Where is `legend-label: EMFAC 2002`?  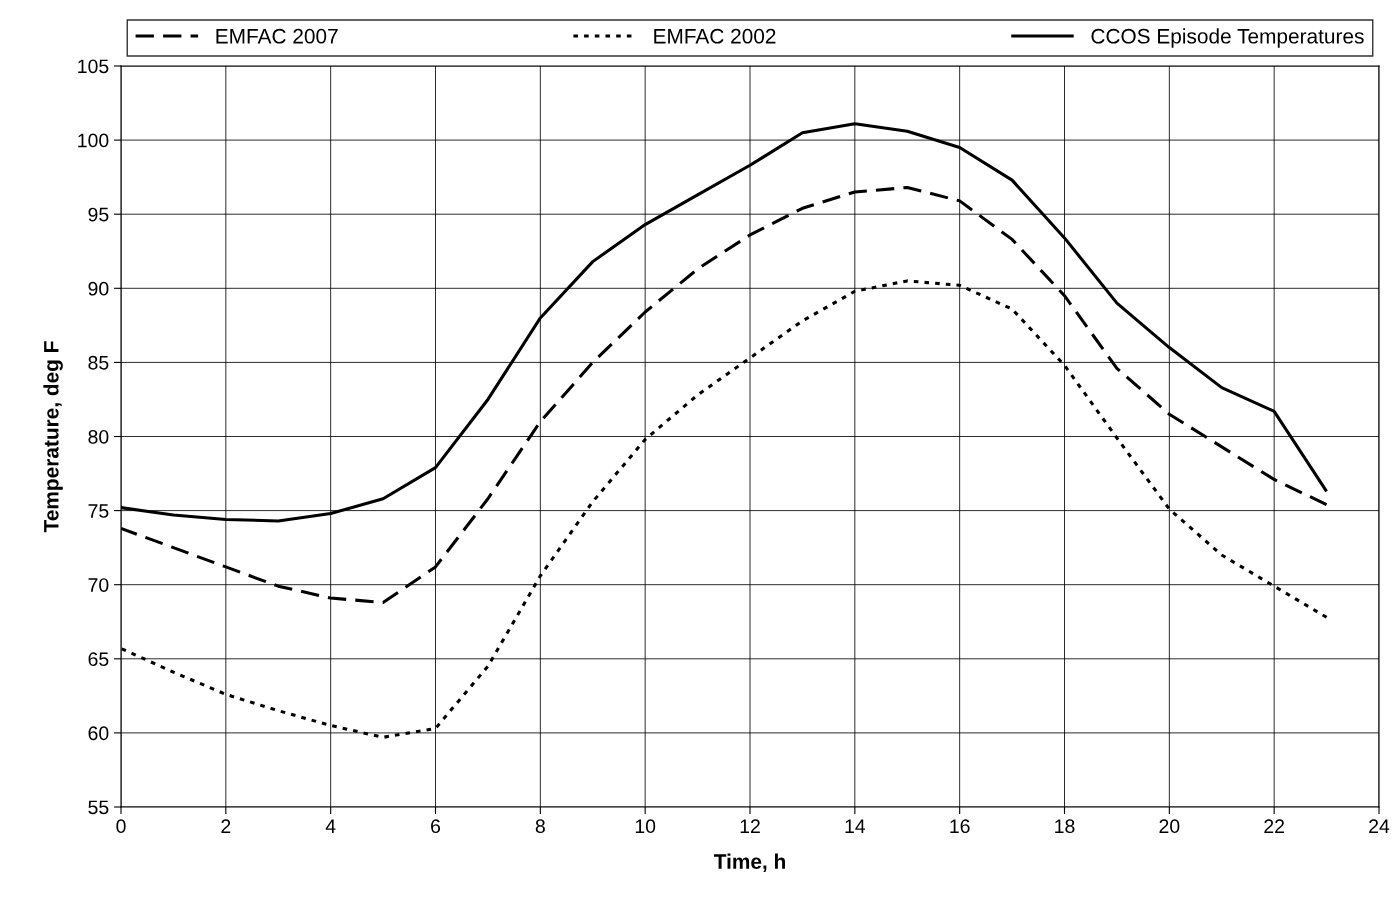
legend-label: EMFAC 2002 is located at coordinates (715, 36).